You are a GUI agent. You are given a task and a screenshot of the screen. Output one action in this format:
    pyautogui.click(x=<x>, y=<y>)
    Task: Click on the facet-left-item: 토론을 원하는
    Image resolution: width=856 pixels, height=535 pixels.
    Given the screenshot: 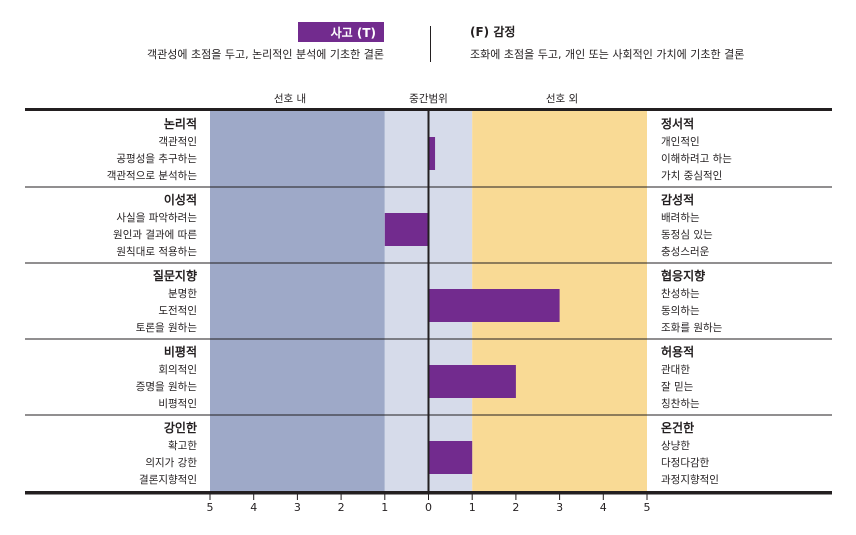 What is the action you would take?
    pyautogui.click(x=167, y=327)
    